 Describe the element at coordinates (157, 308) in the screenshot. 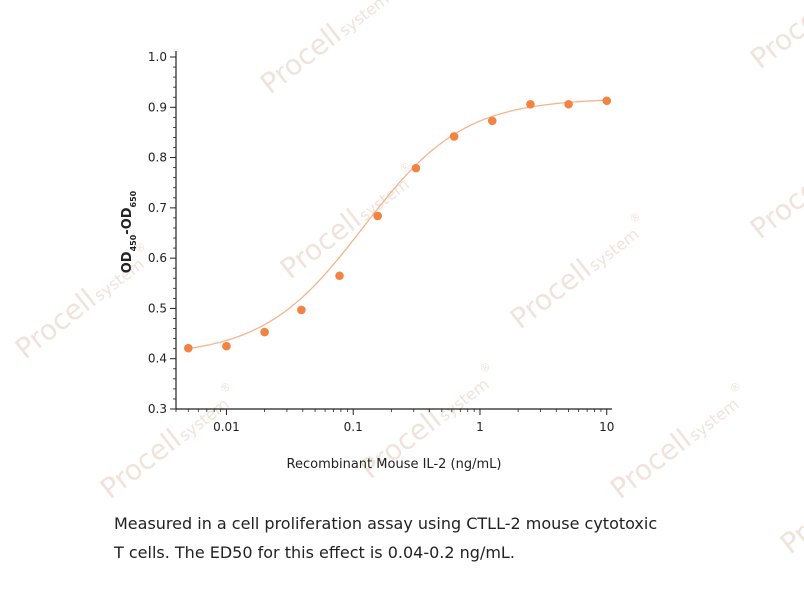

I see `y-tick-label: 0.5` at that location.